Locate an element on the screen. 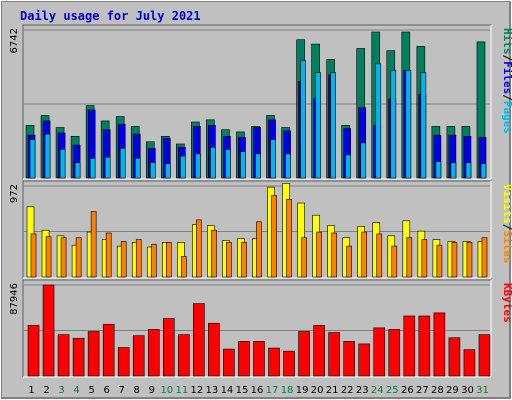 The image size is (512, 400). x-tick-label-day-21: 21 is located at coordinates (332, 390).